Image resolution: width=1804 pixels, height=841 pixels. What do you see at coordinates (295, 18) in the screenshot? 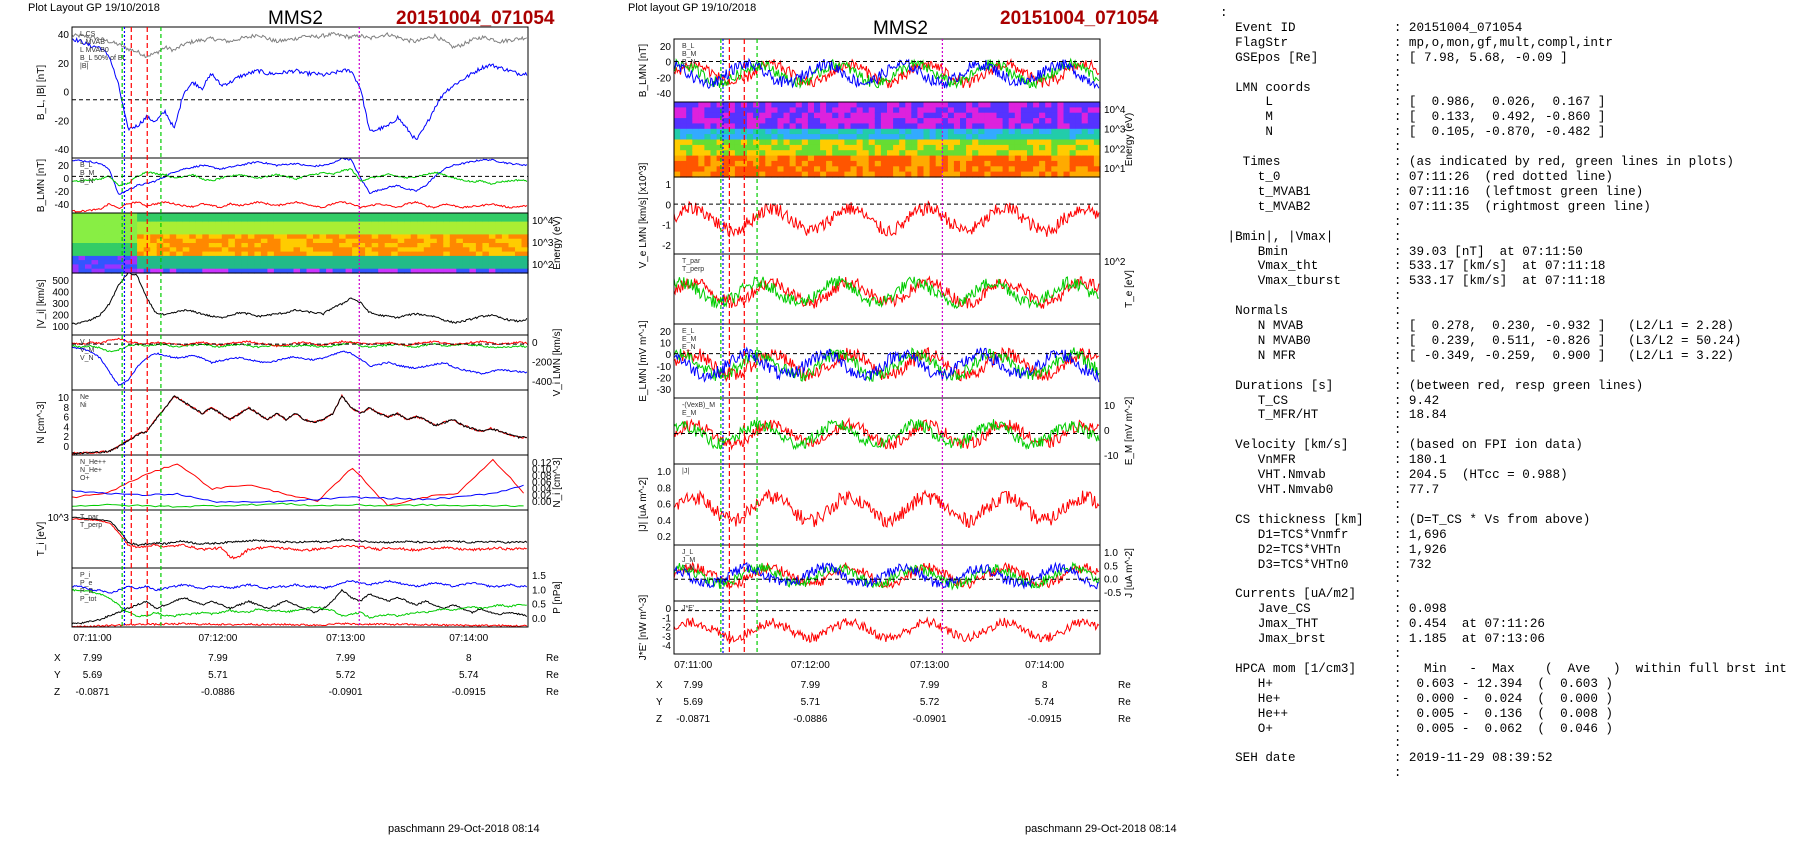
I see `left-spacecraft-label: MMS2` at bounding box center [295, 18].